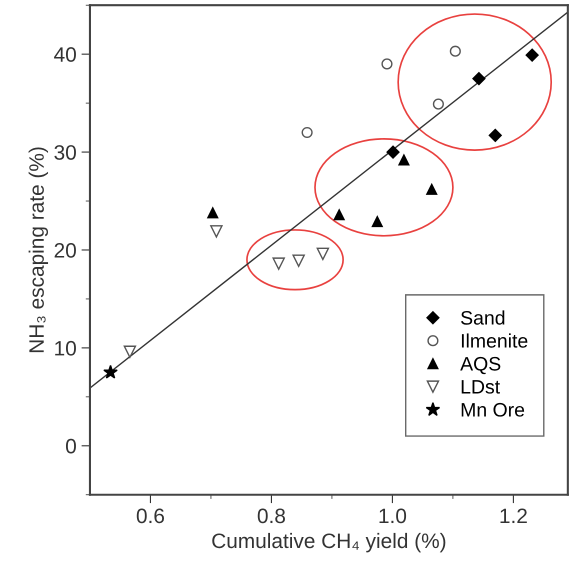 The height and width of the screenshot is (580, 573). Describe the element at coordinates (65, 250) in the screenshot. I see `y-tick-label: 20` at that location.